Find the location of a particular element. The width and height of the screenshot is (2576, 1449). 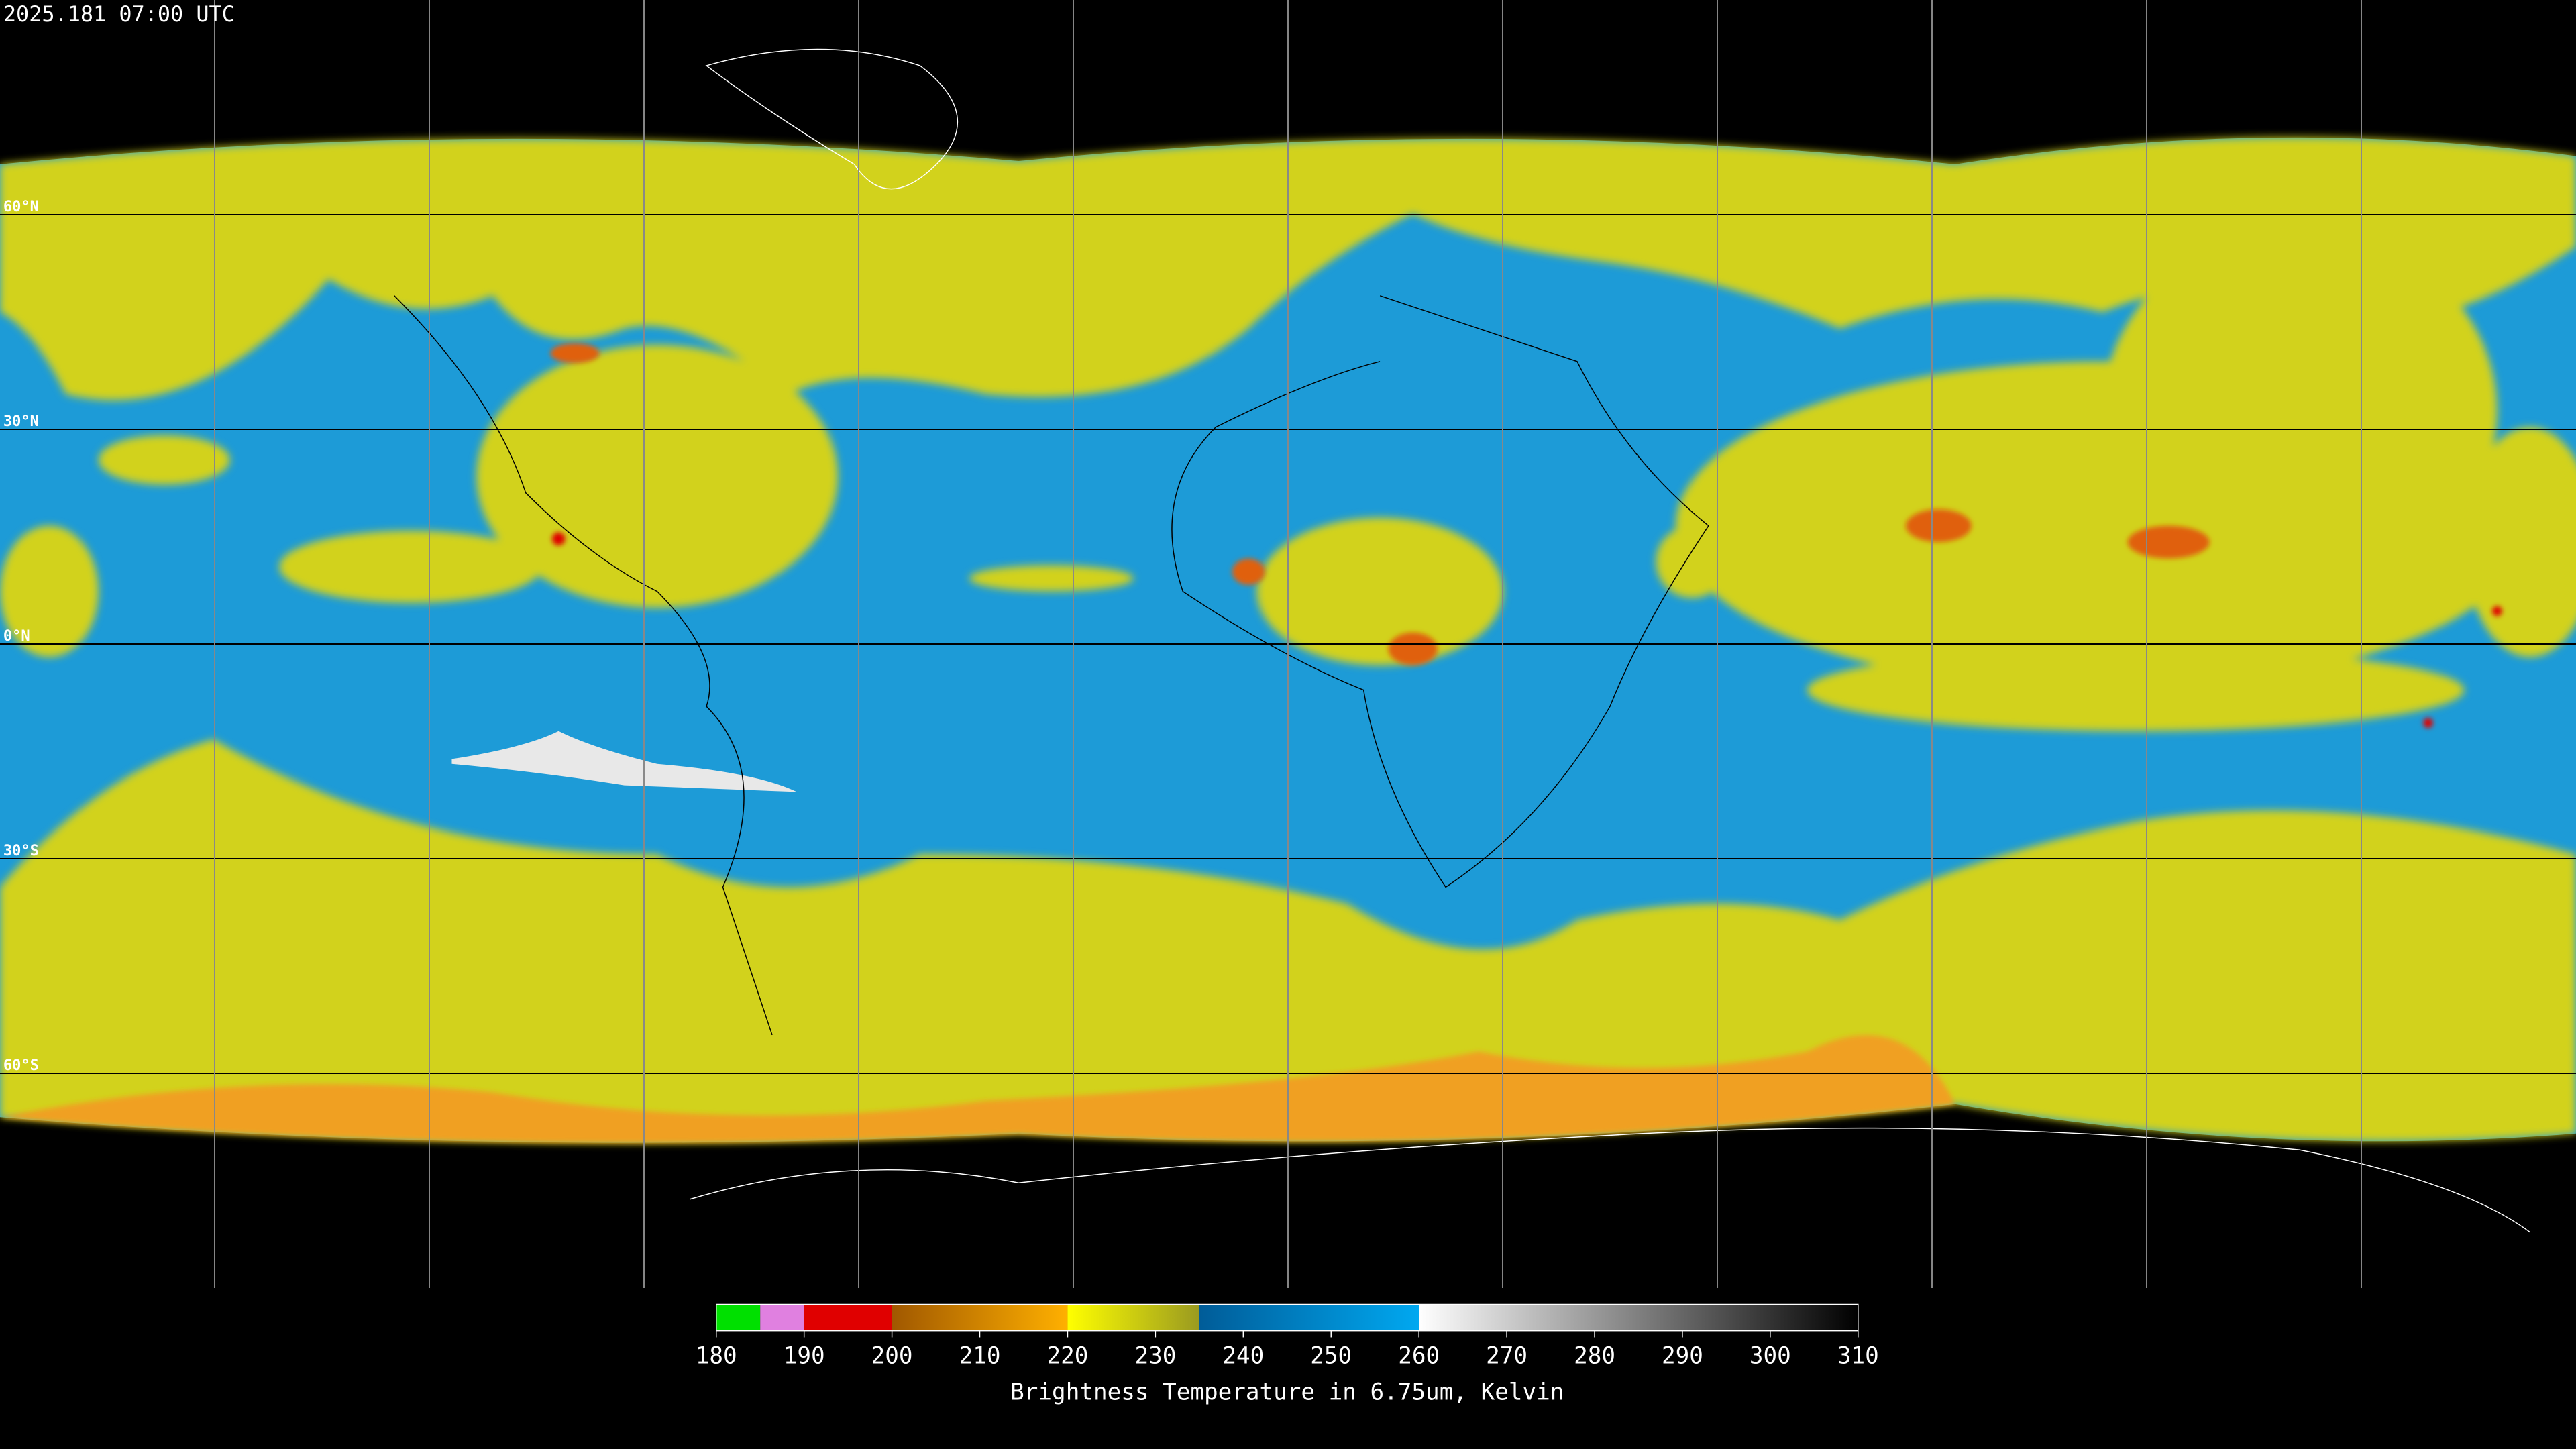

colorbar-tick-label: 190 is located at coordinates (804, 1356).